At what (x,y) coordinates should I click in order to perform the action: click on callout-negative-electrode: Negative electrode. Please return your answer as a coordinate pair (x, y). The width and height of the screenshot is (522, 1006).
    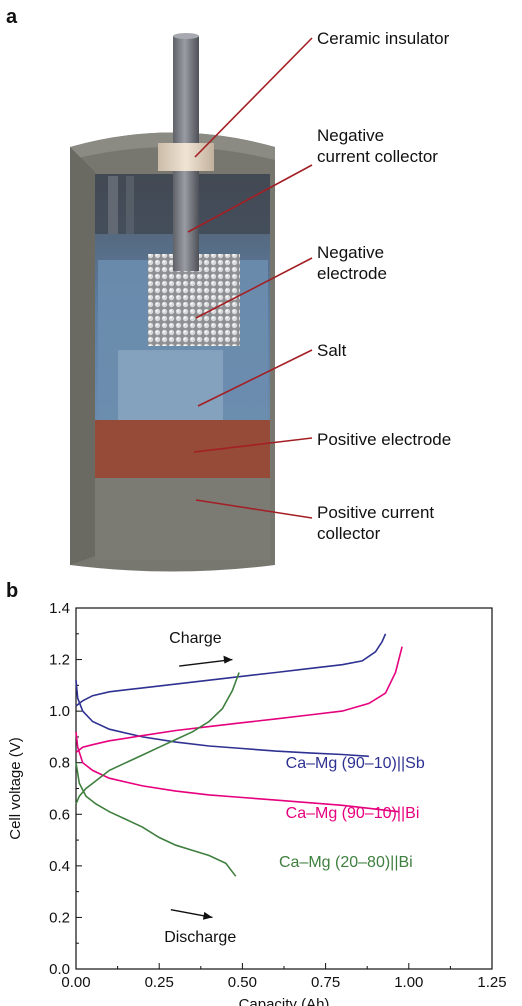
    Looking at the image, I should click on (352, 263).